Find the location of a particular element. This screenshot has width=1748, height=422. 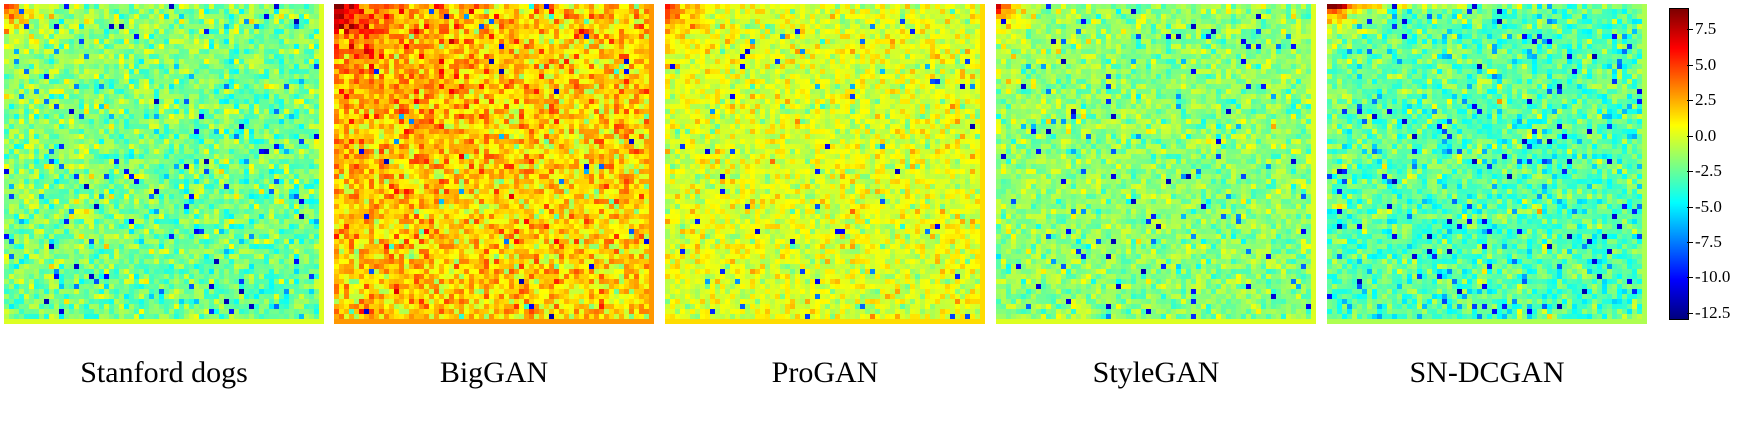

caption-stanford-dogs: Stanford dogs is located at coordinates (164, 372).